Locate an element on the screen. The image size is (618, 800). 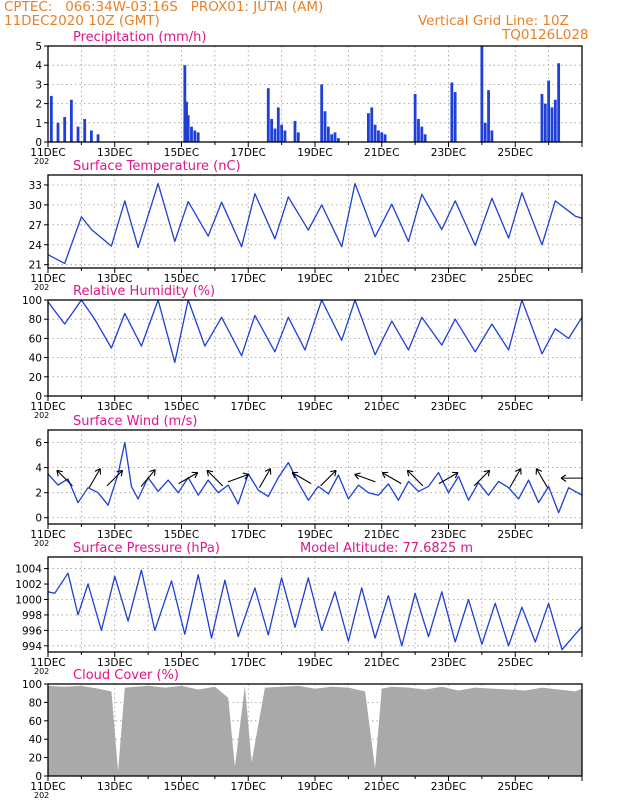
panel-title: Relative Humidity (%) is located at coordinates (144, 291).